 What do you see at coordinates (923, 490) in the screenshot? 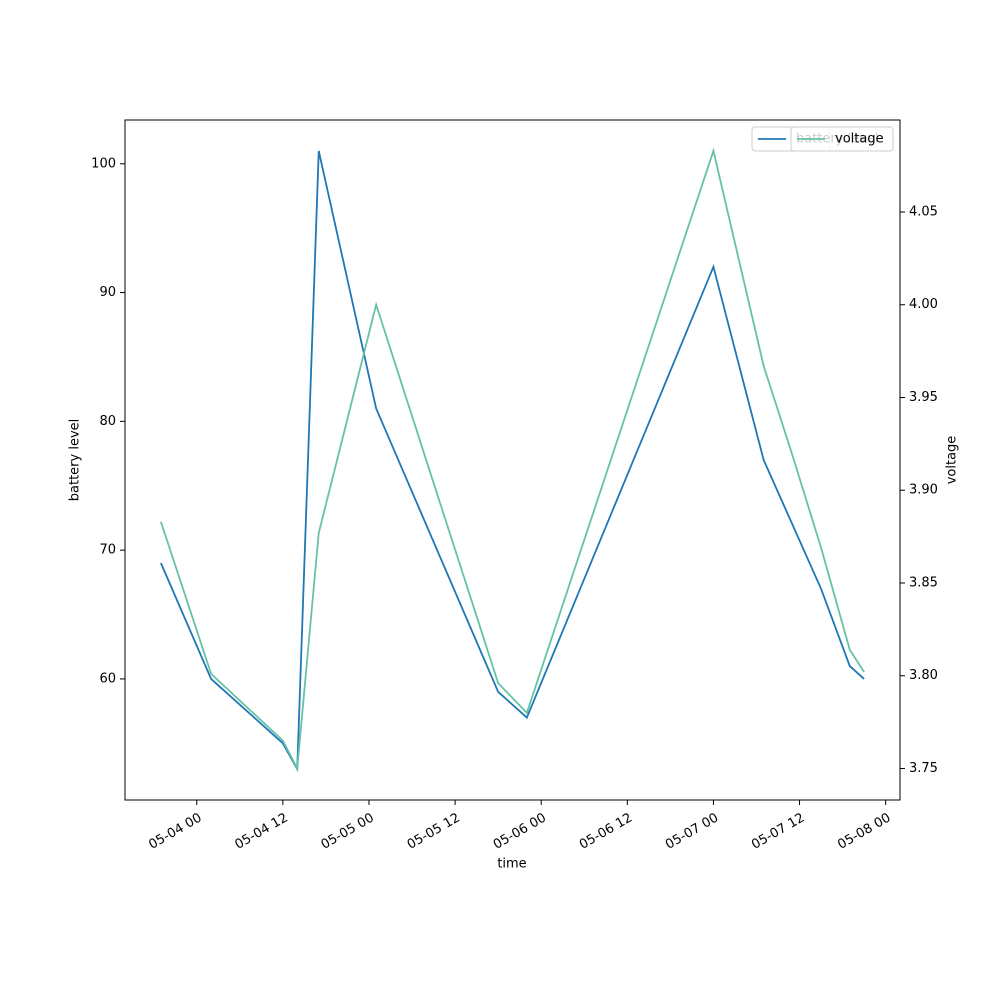
I see `y2-tick-label: 3.90` at bounding box center [923, 490].